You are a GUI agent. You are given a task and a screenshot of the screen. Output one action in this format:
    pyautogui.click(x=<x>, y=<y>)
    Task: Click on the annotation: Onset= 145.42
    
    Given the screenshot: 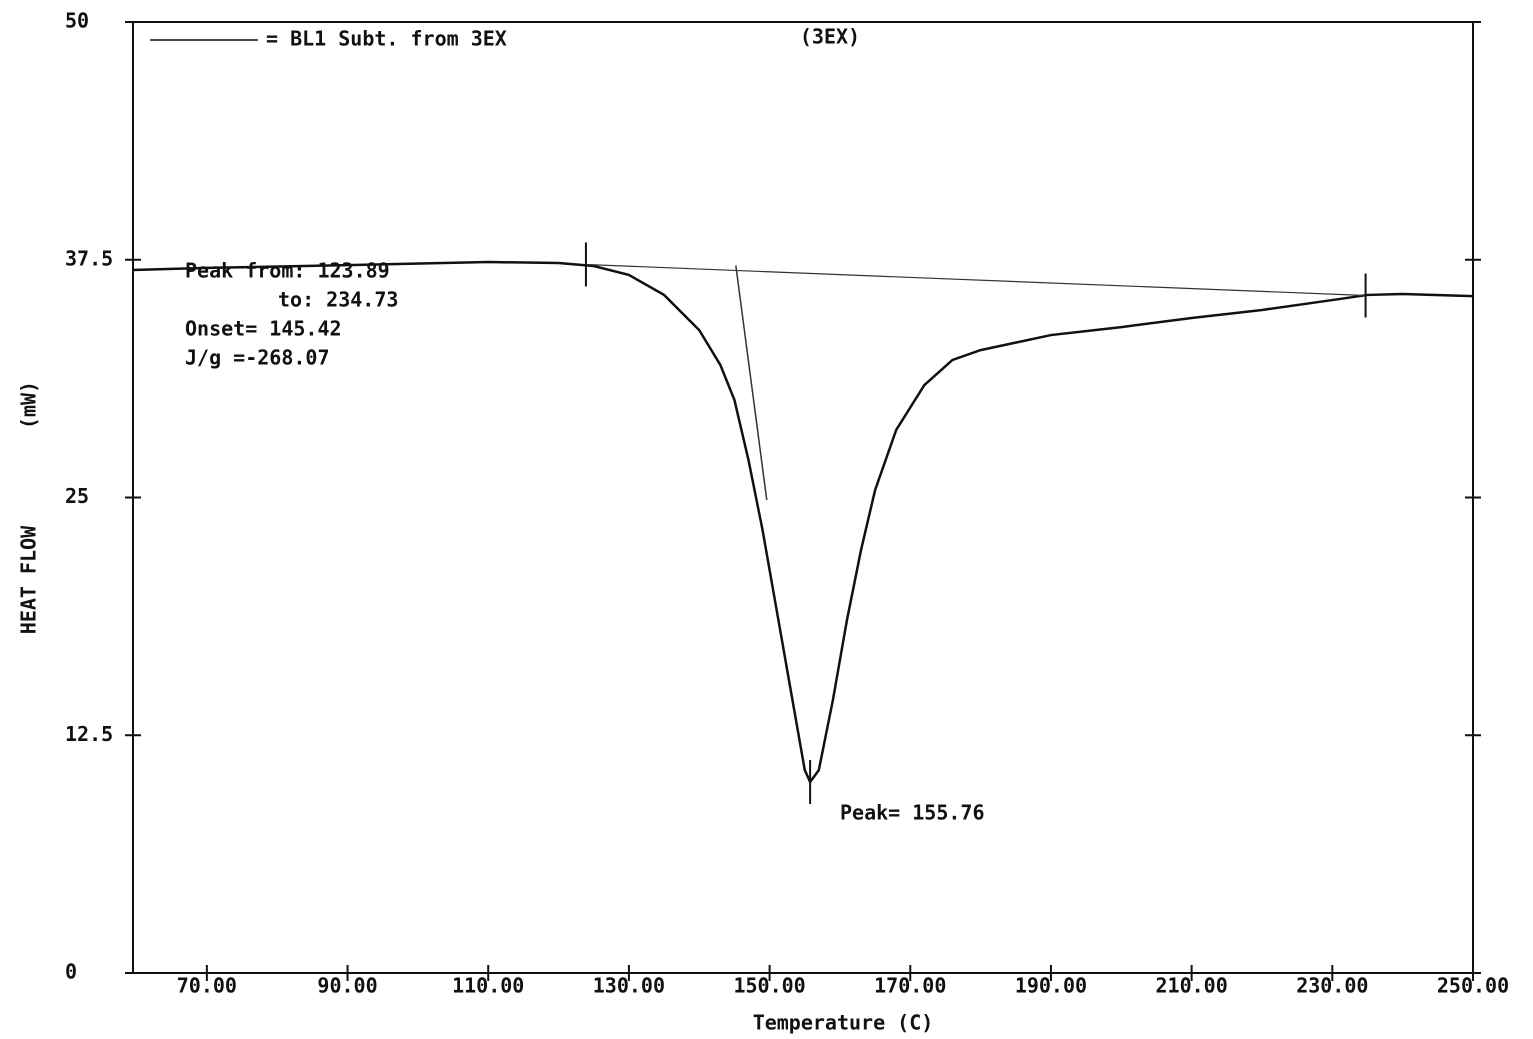 What is the action you would take?
    pyautogui.click(x=263, y=329)
    